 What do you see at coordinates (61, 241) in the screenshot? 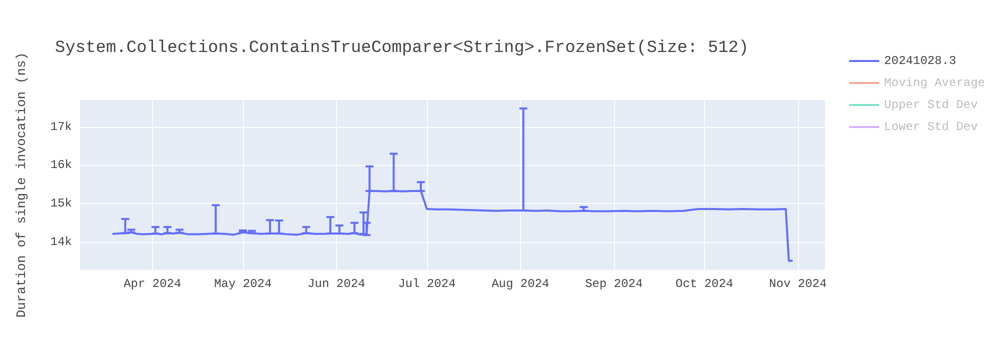
I see `y-tick-label: 14k` at bounding box center [61, 241].